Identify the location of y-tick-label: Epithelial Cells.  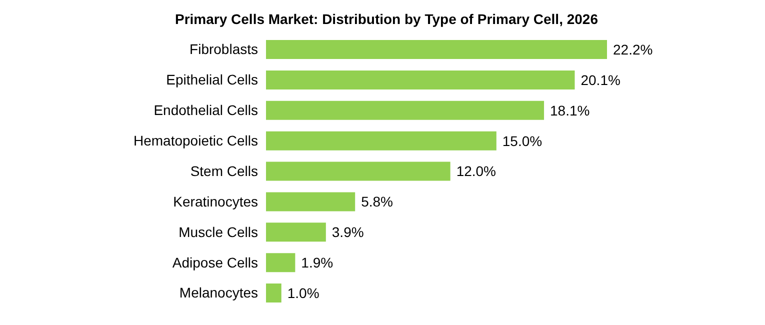
(212, 80).